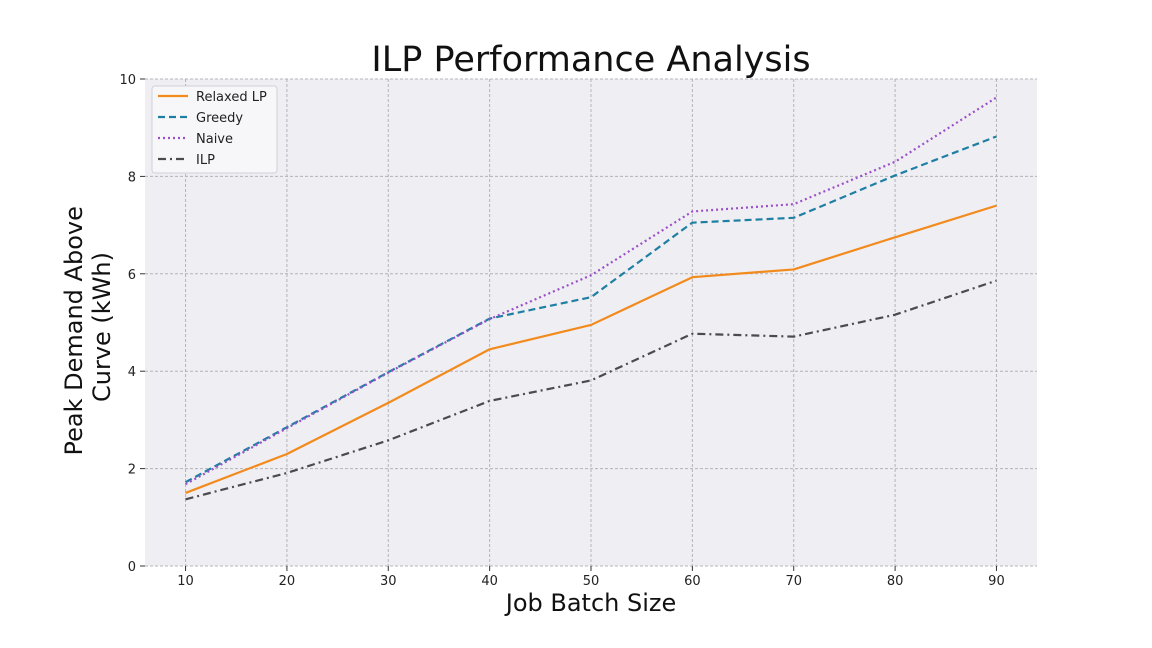 The height and width of the screenshot is (648, 1152). I want to click on chart-title: ILP Performance Analysis, so click(590, 60).